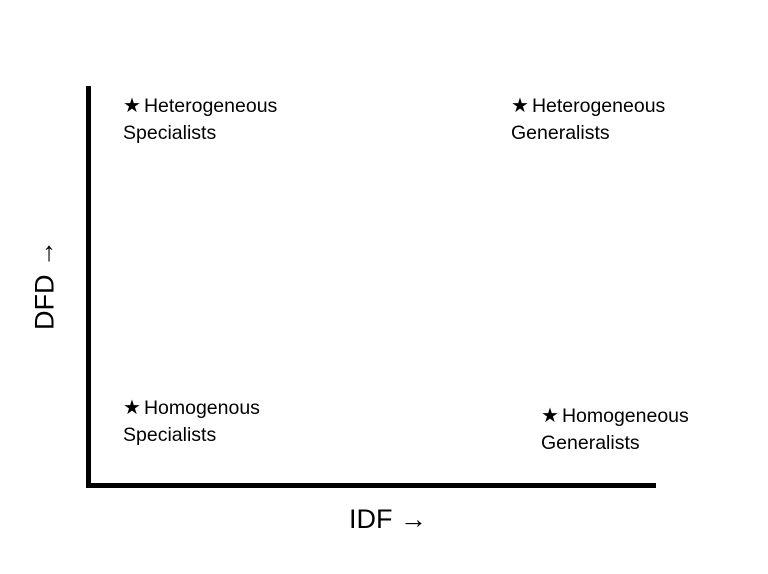  Describe the element at coordinates (371, 485) in the screenshot. I see `x-axis-line` at that location.